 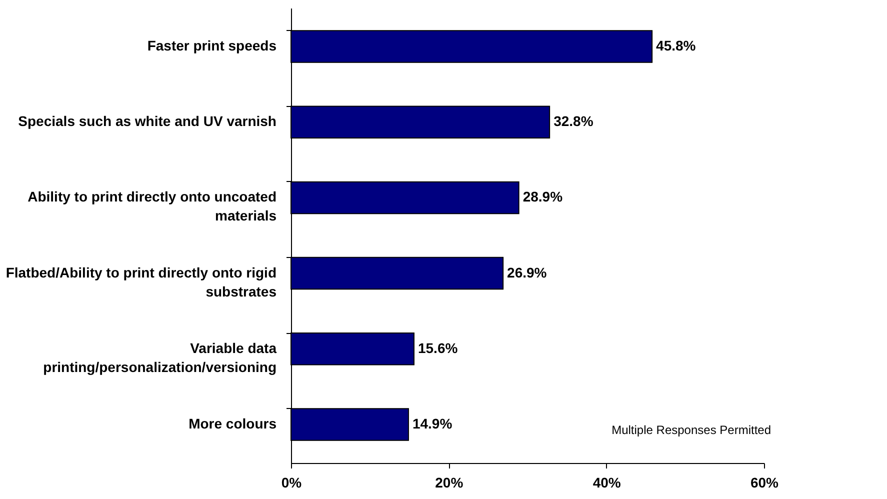 I want to click on y-tick-label: Ability to print directly onto uncoated materials, so click(x=152, y=206).